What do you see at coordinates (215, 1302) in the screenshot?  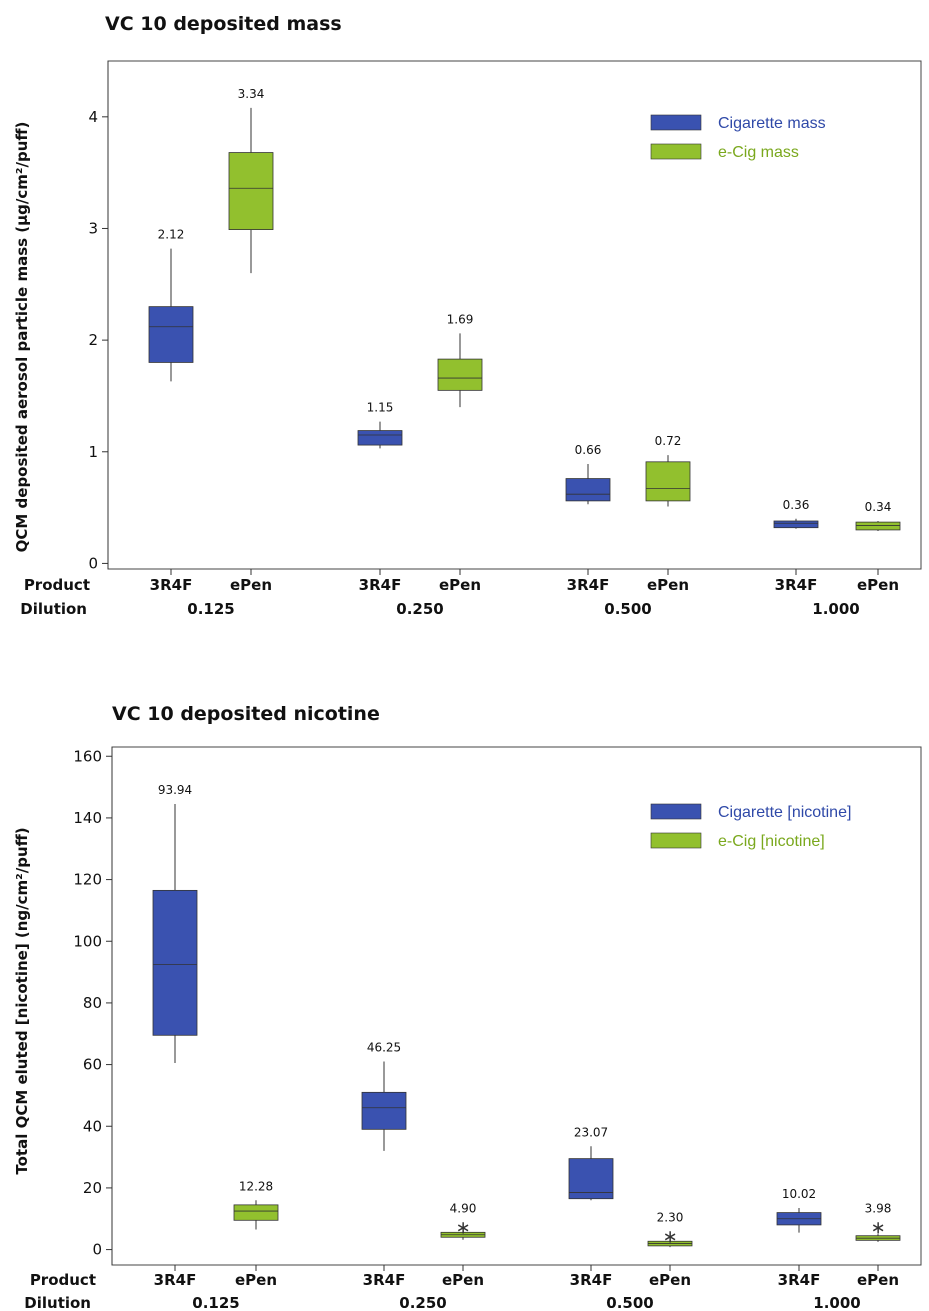 I see `nicotine-group-label-0125: 0.125` at bounding box center [215, 1302].